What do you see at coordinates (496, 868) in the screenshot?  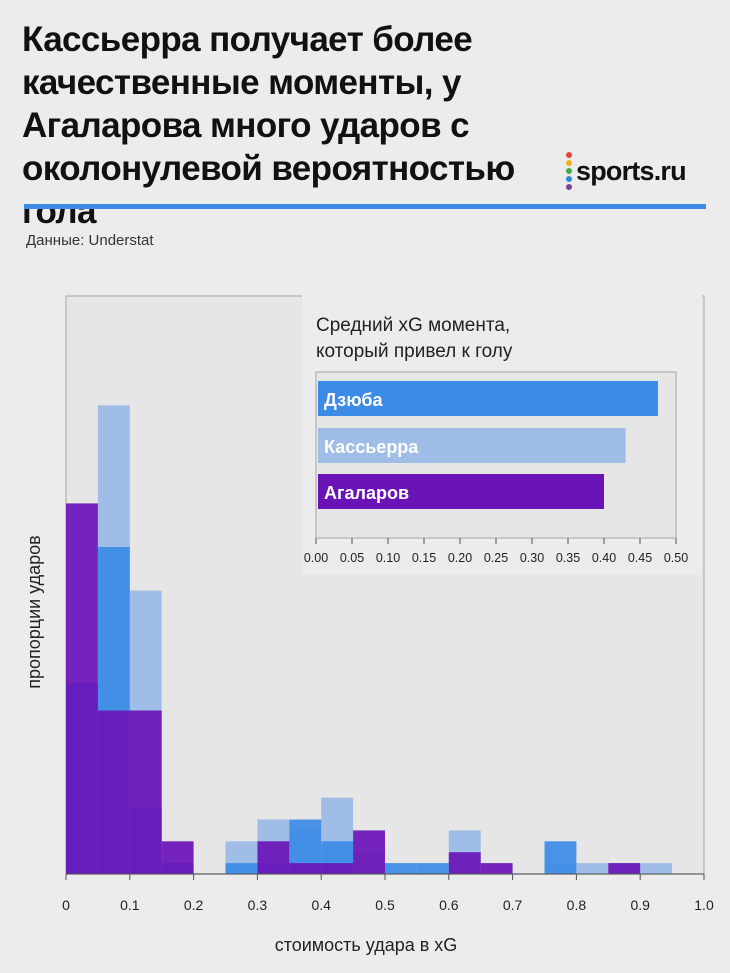 I see `hist-bar-Агаларов-13` at bounding box center [496, 868].